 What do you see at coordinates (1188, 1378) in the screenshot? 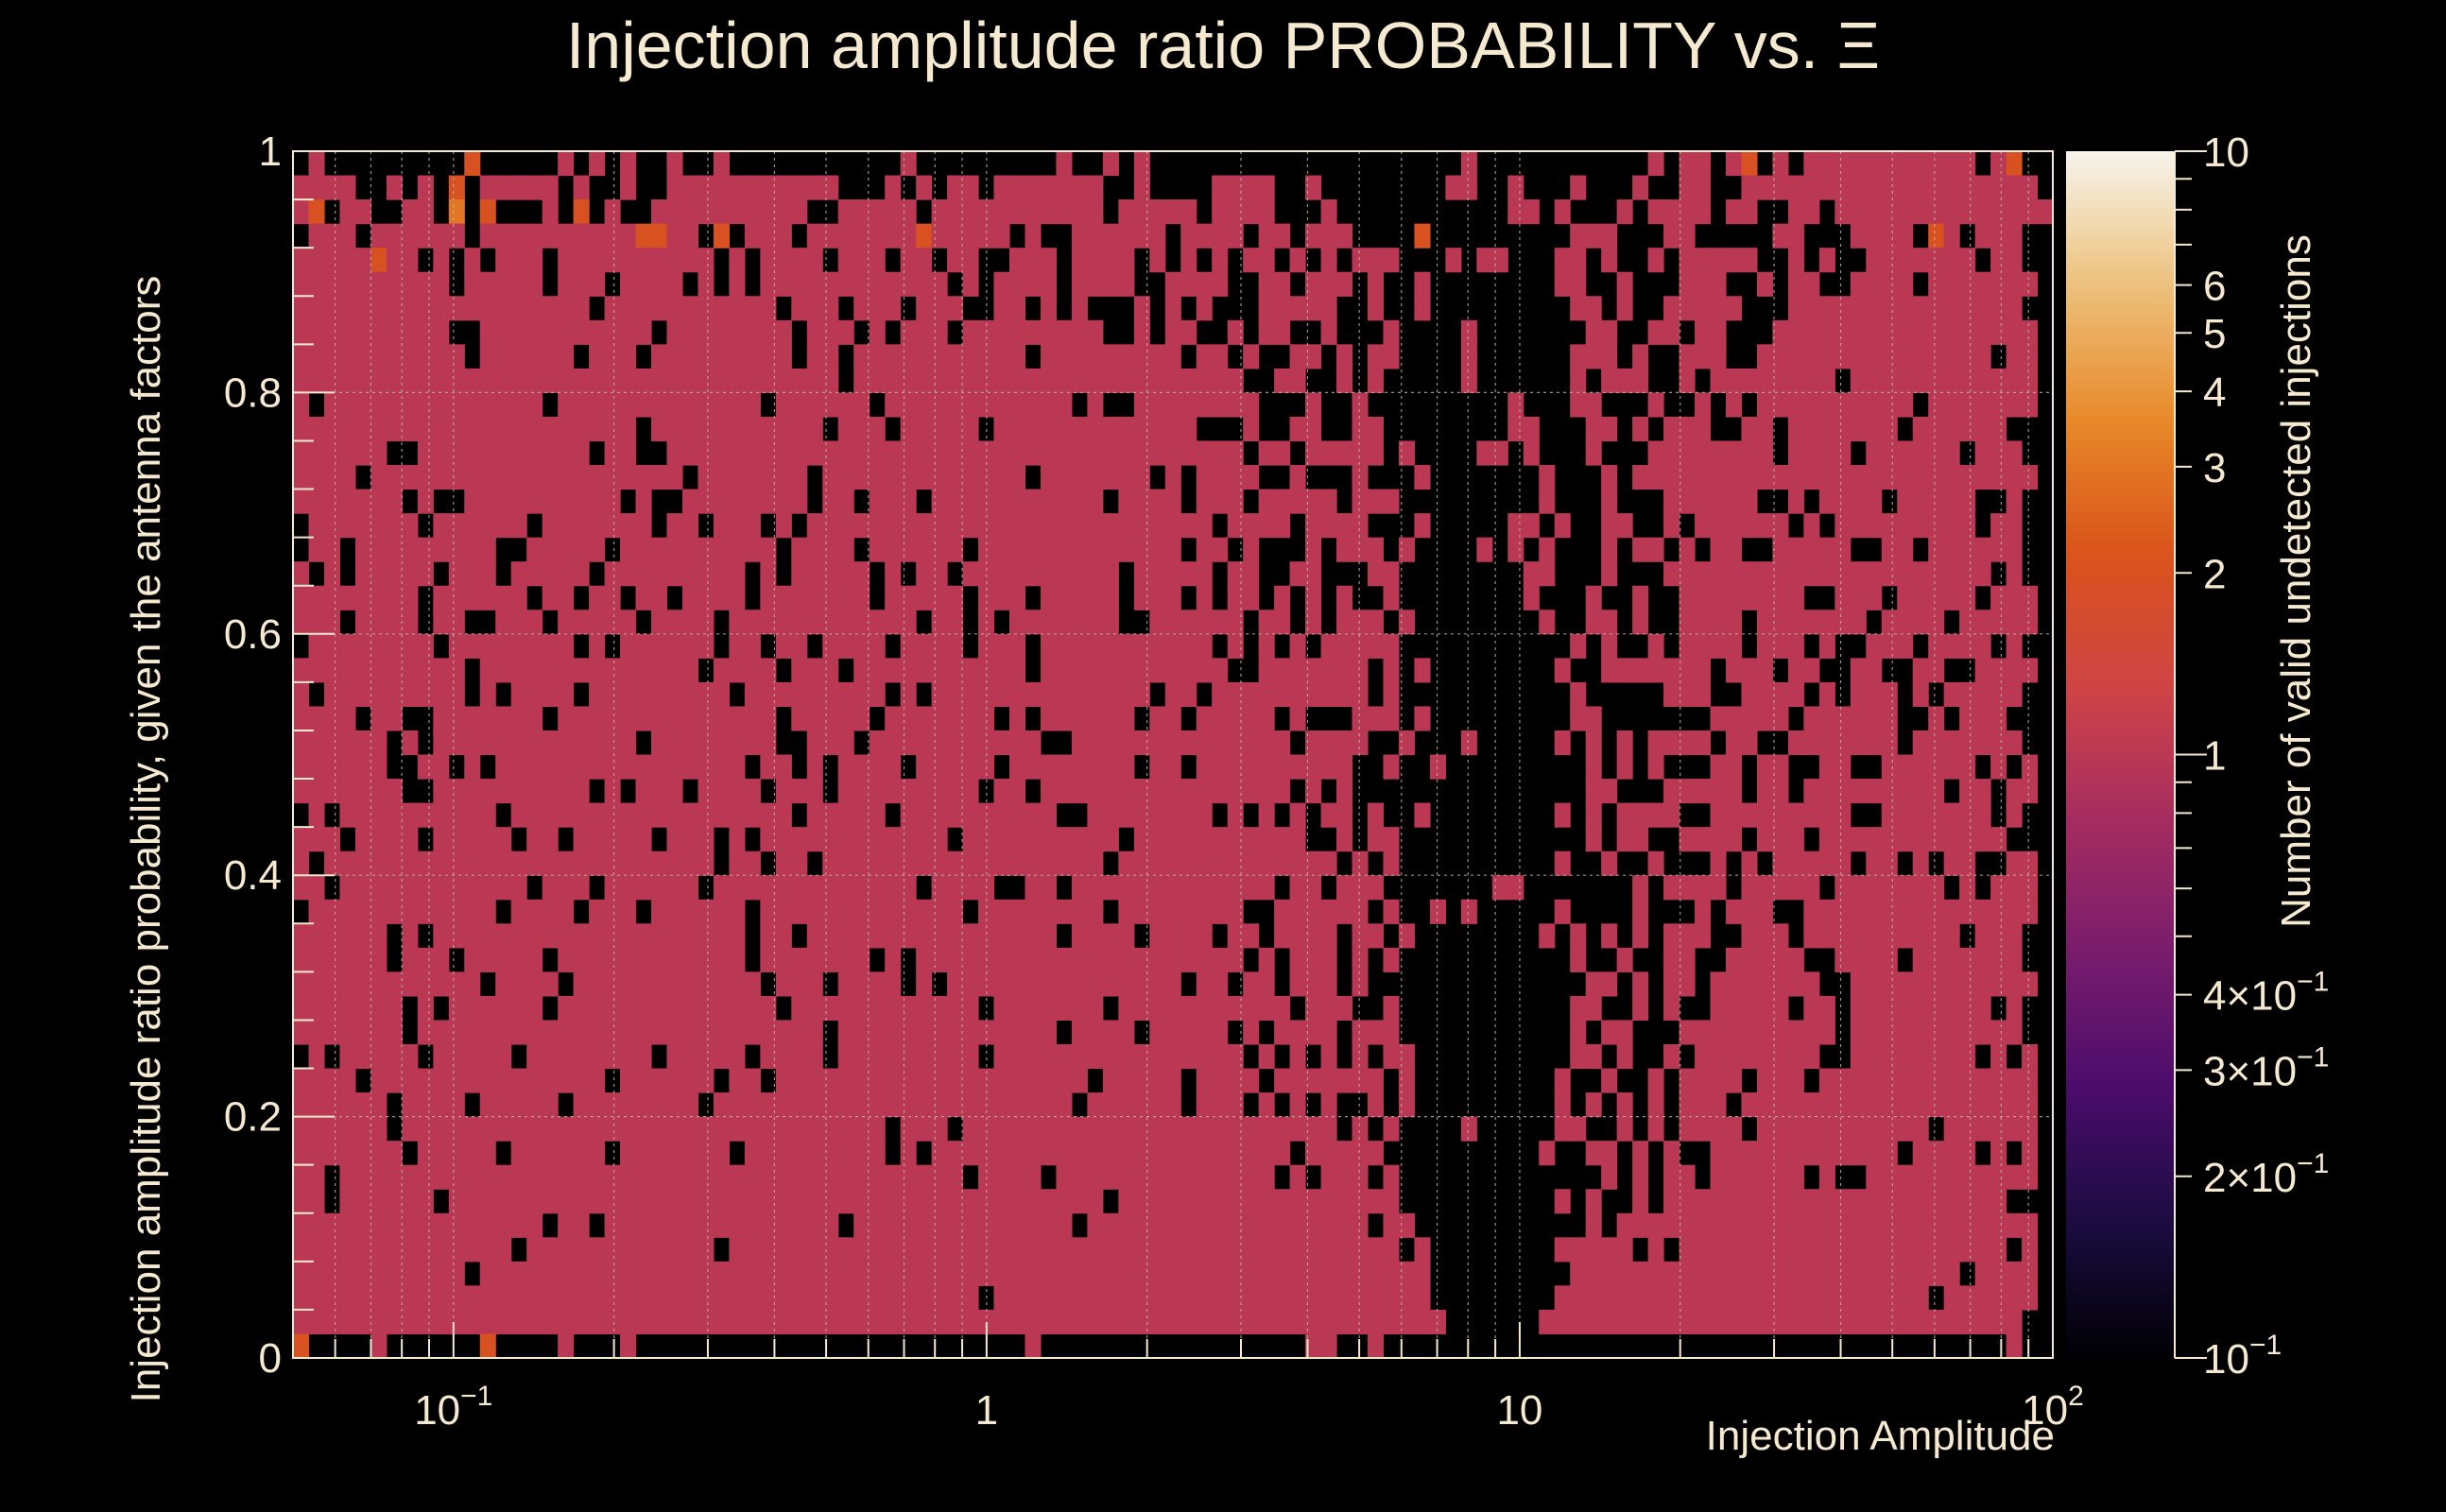
I see `x-axis: 10−1 1 10 102` at bounding box center [1188, 1378].